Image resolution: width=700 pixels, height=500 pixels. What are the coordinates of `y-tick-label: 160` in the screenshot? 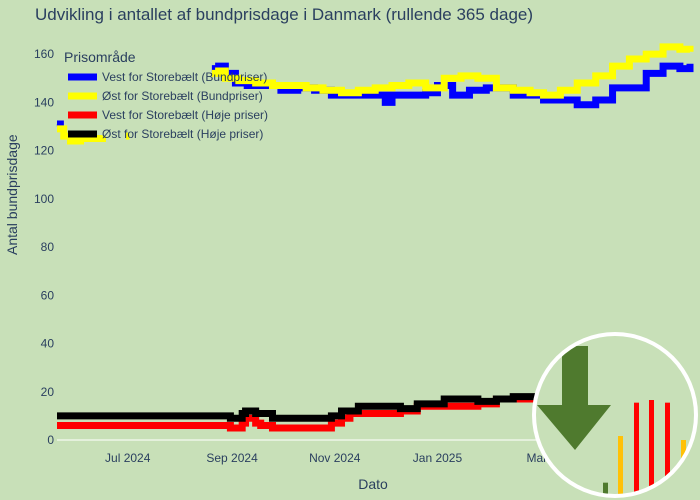 It's located at (44, 54).